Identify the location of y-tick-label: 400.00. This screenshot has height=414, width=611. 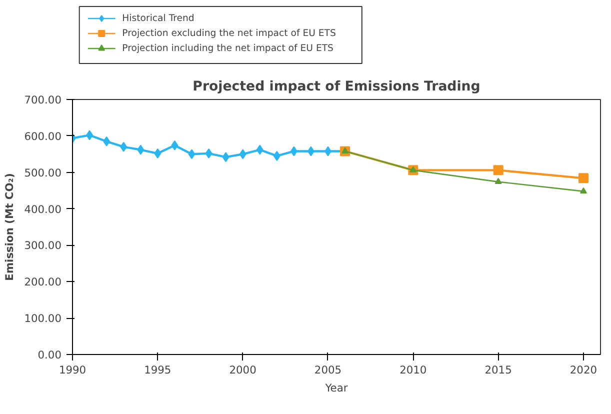
(43, 209).